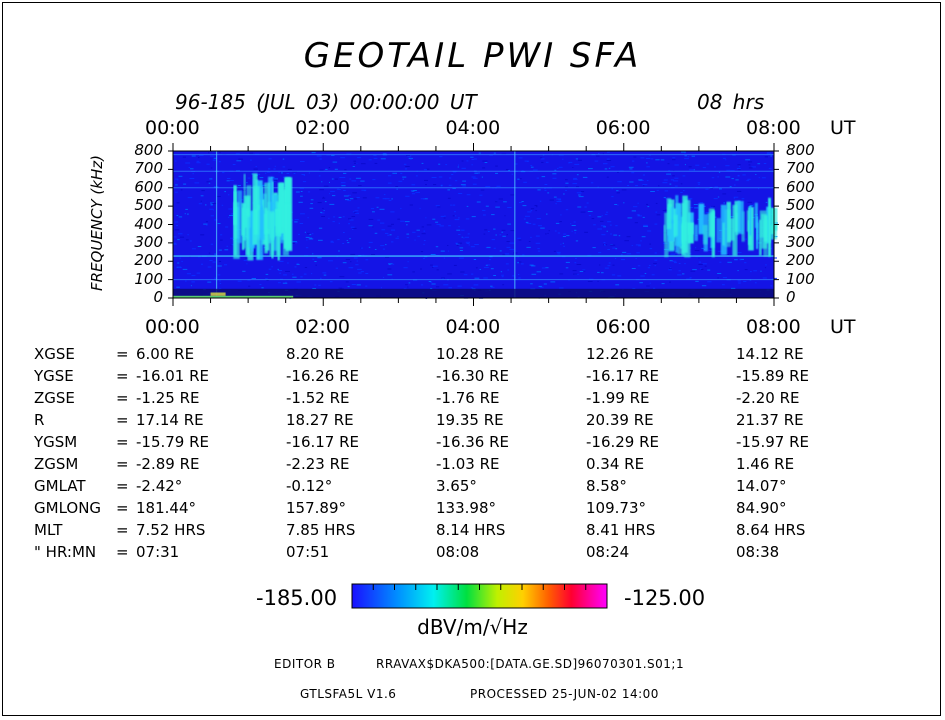  I want to click on ephemeris-value: -2.20 RE, so click(768, 398).